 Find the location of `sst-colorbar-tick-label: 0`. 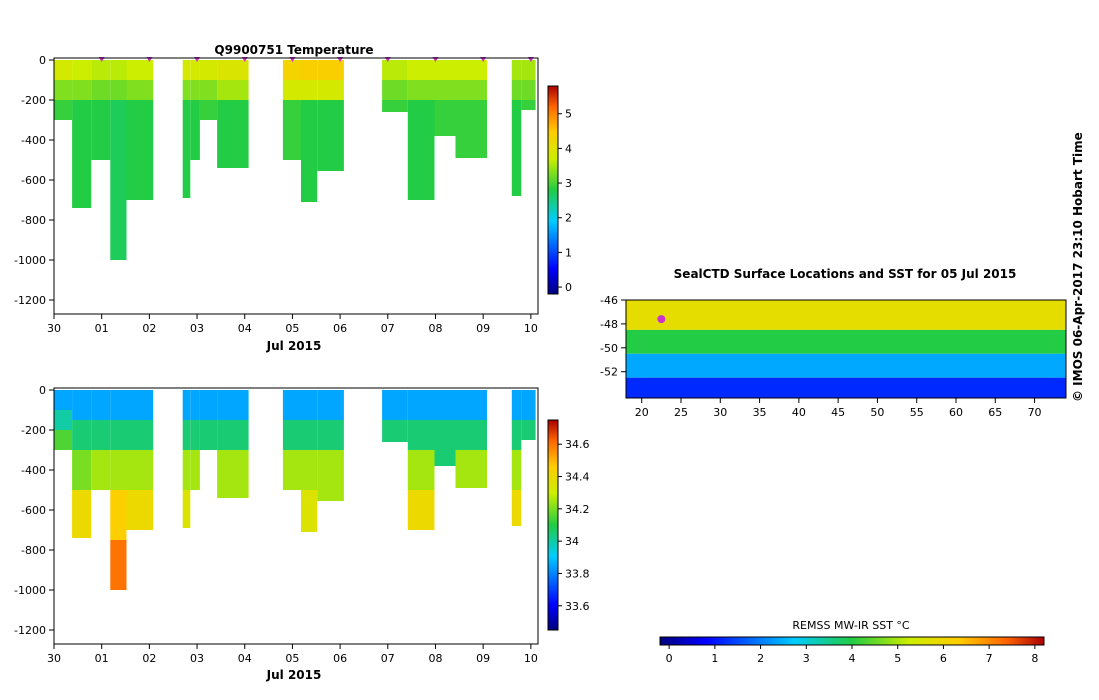

sst-colorbar-tick-label: 0 is located at coordinates (669, 658).